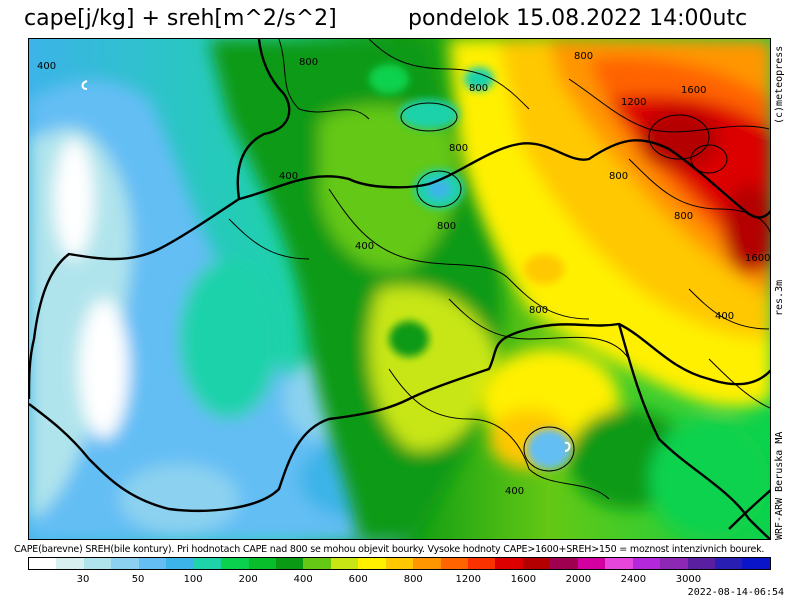 The width and height of the screenshot is (800, 600). What do you see at coordinates (779, 84) in the screenshot?
I see `publisher-label: (c)meteopress` at bounding box center [779, 84].